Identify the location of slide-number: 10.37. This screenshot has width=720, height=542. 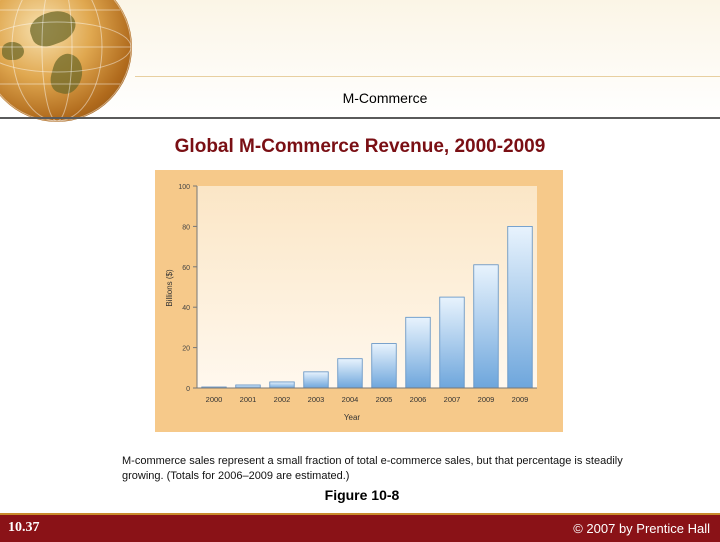
(24, 527).